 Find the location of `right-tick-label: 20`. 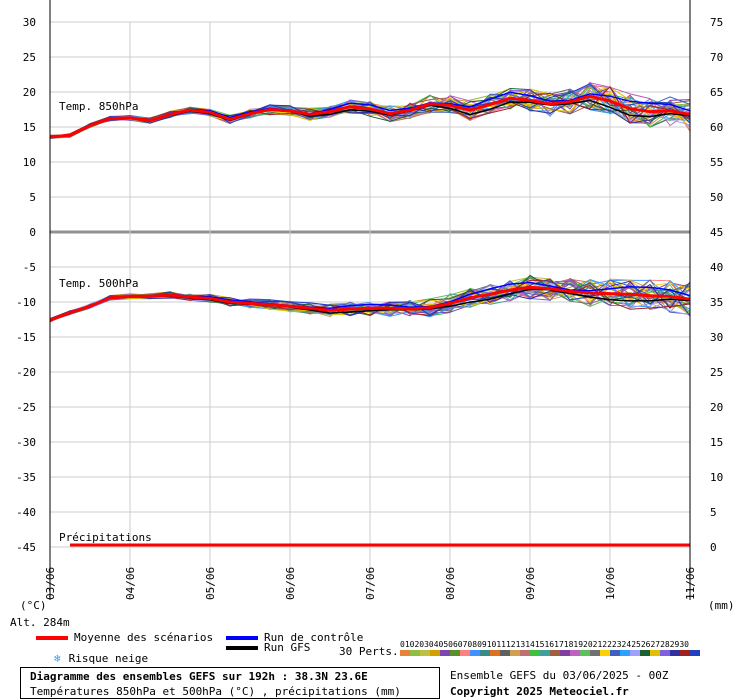

right-tick-label: 20 is located at coordinates (716, 407).